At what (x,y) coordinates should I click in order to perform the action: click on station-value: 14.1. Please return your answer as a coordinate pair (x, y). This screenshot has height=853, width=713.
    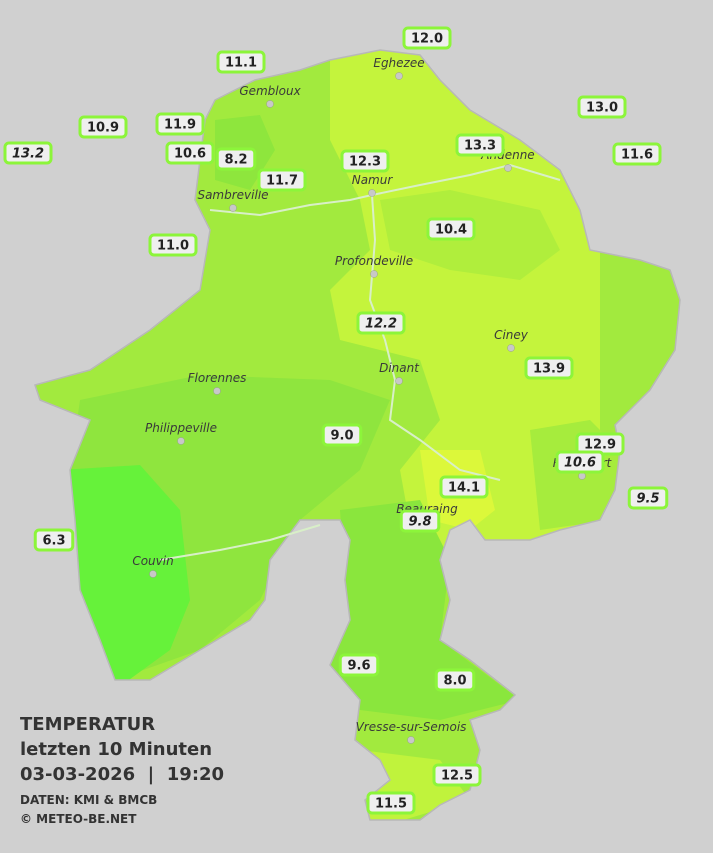
    Looking at the image, I should click on (464, 488).